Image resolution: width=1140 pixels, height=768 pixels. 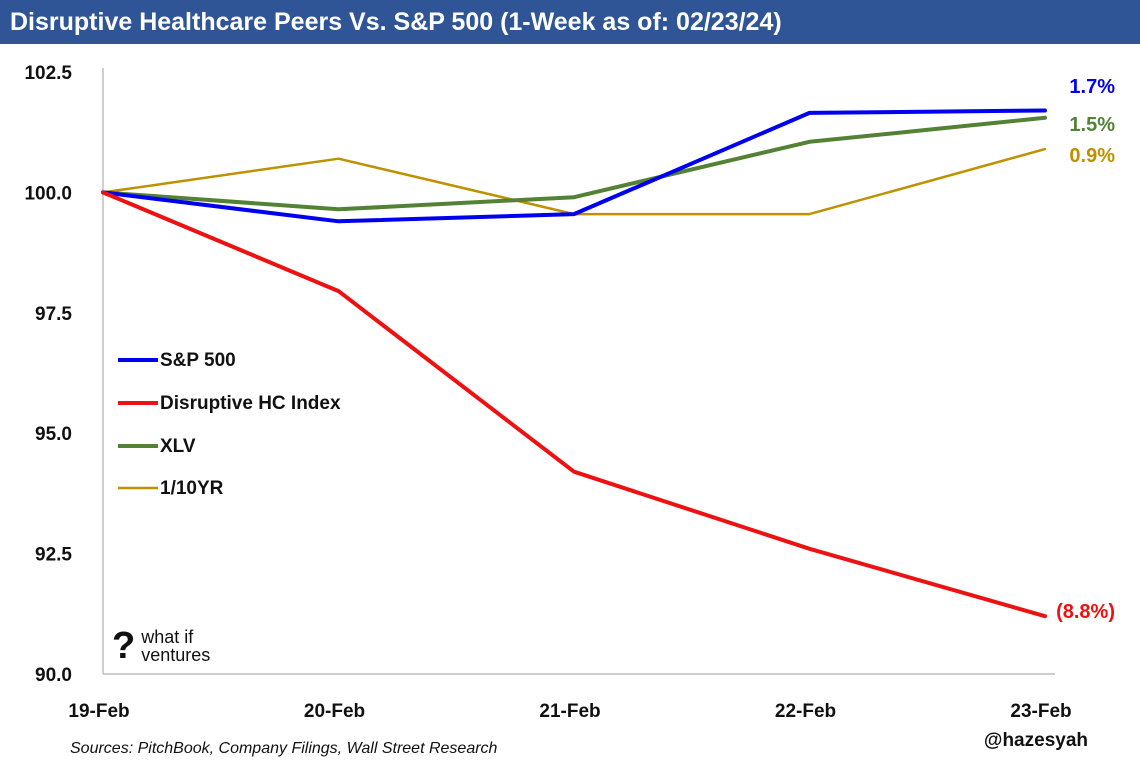 I want to click on legend-label: XLV, so click(x=178, y=446).